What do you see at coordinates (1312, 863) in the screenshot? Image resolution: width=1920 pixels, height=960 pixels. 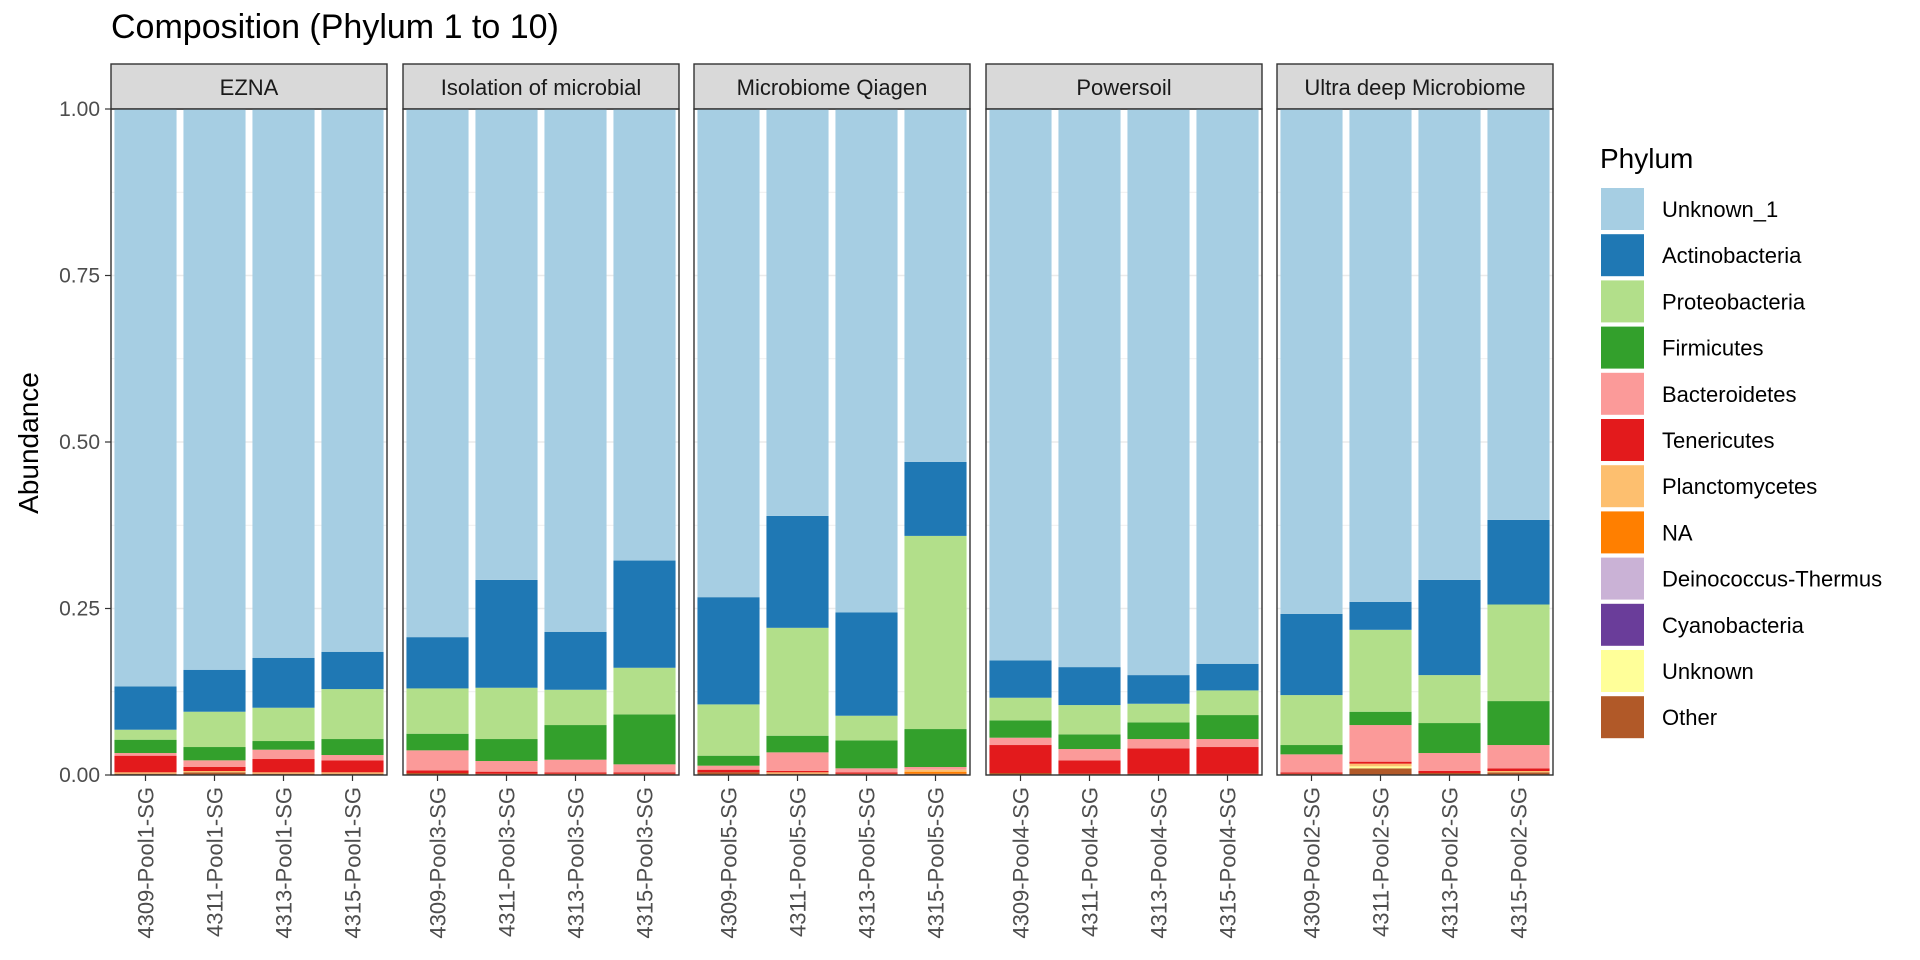 I see `x-tick-label: 4309-Pool2-SG` at bounding box center [1312, 863].